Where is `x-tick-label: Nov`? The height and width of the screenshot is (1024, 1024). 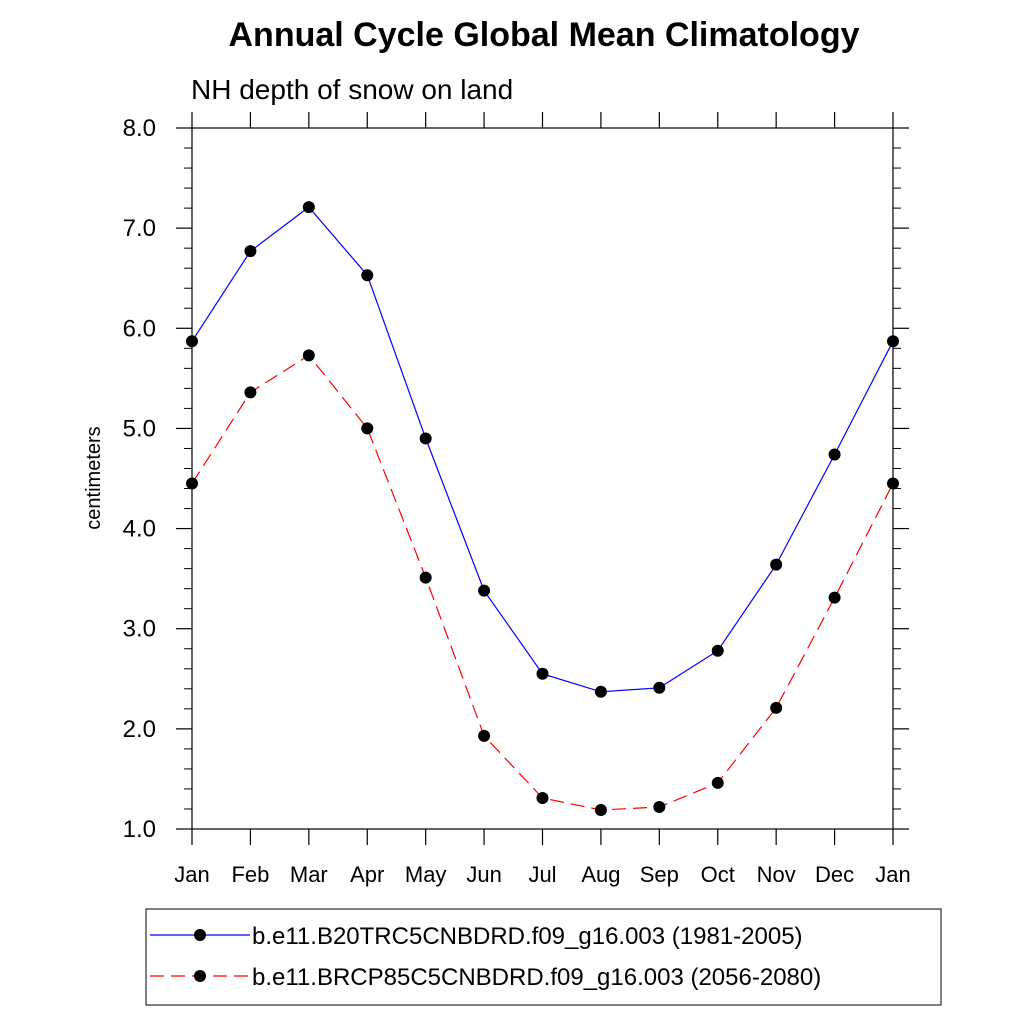 x-tick-label: Nov is located at coordinates (776, 874).